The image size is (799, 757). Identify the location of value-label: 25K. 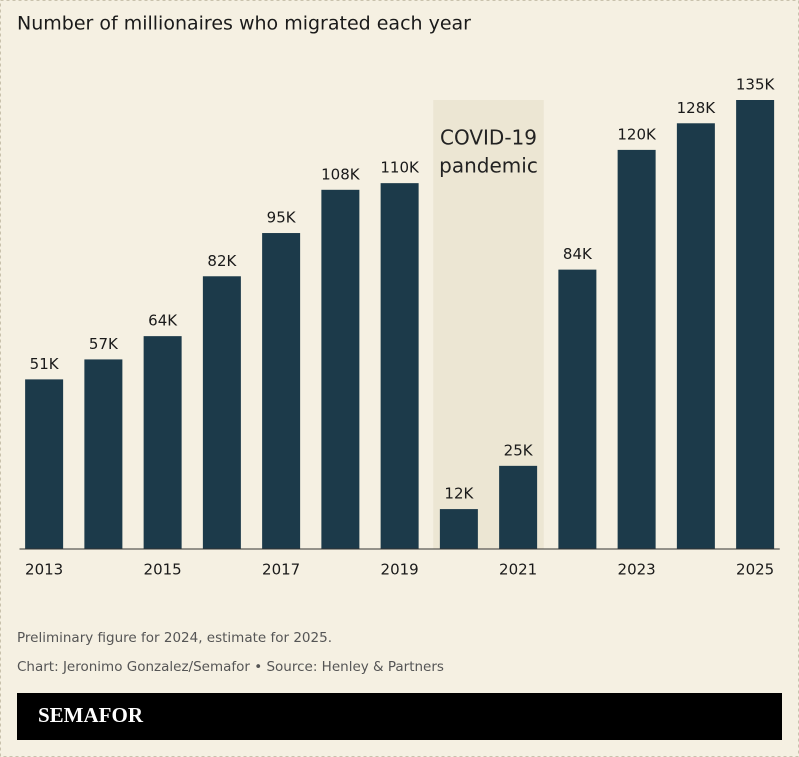
(519, 450).